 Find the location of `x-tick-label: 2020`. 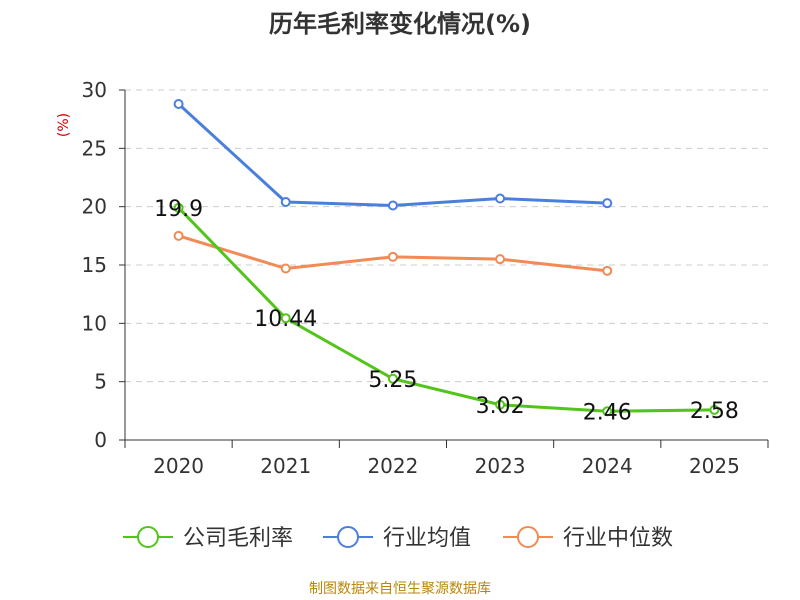

x-tick-label: 2020 is located at coordinates (178, 466).